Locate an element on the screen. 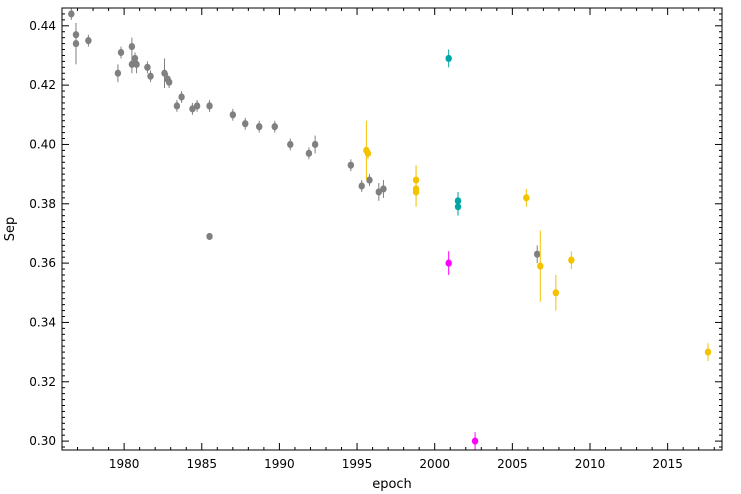 Image resolution: width=741 pixels, height=494 pixels. x-tick-label: 1985 is located at coordinates (201, 464).